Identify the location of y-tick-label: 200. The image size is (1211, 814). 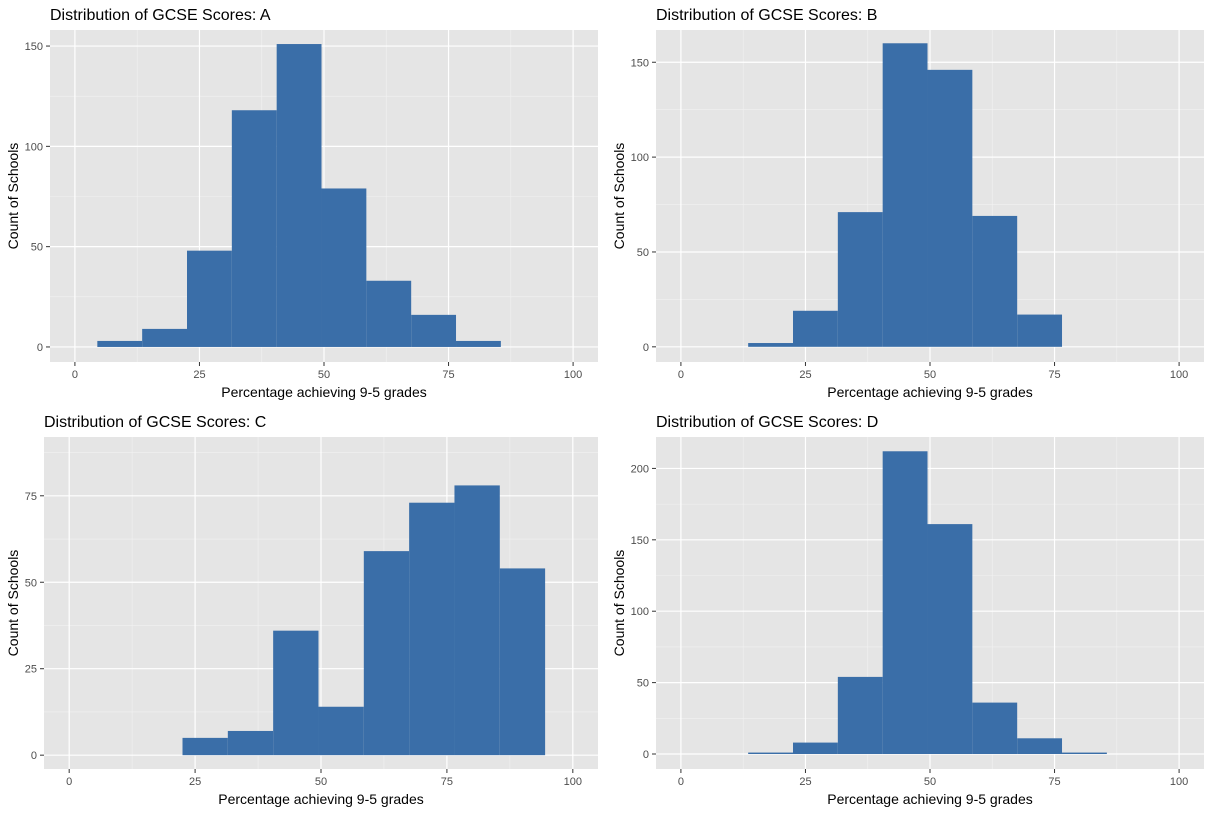
(640, 469).